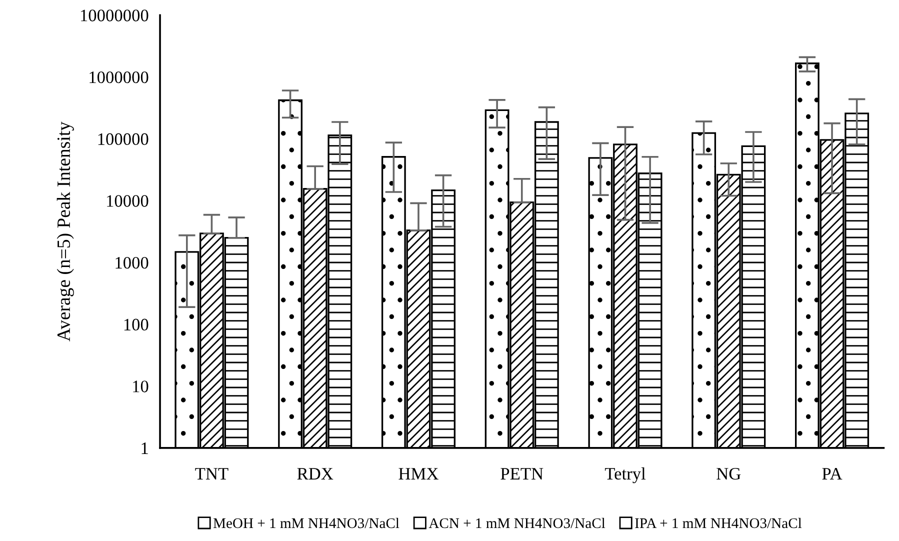 The image size is (899, 541). I want to click on legend-label: MeOH + 1 mM NH4NO3/NaCl, so click(306, 523).